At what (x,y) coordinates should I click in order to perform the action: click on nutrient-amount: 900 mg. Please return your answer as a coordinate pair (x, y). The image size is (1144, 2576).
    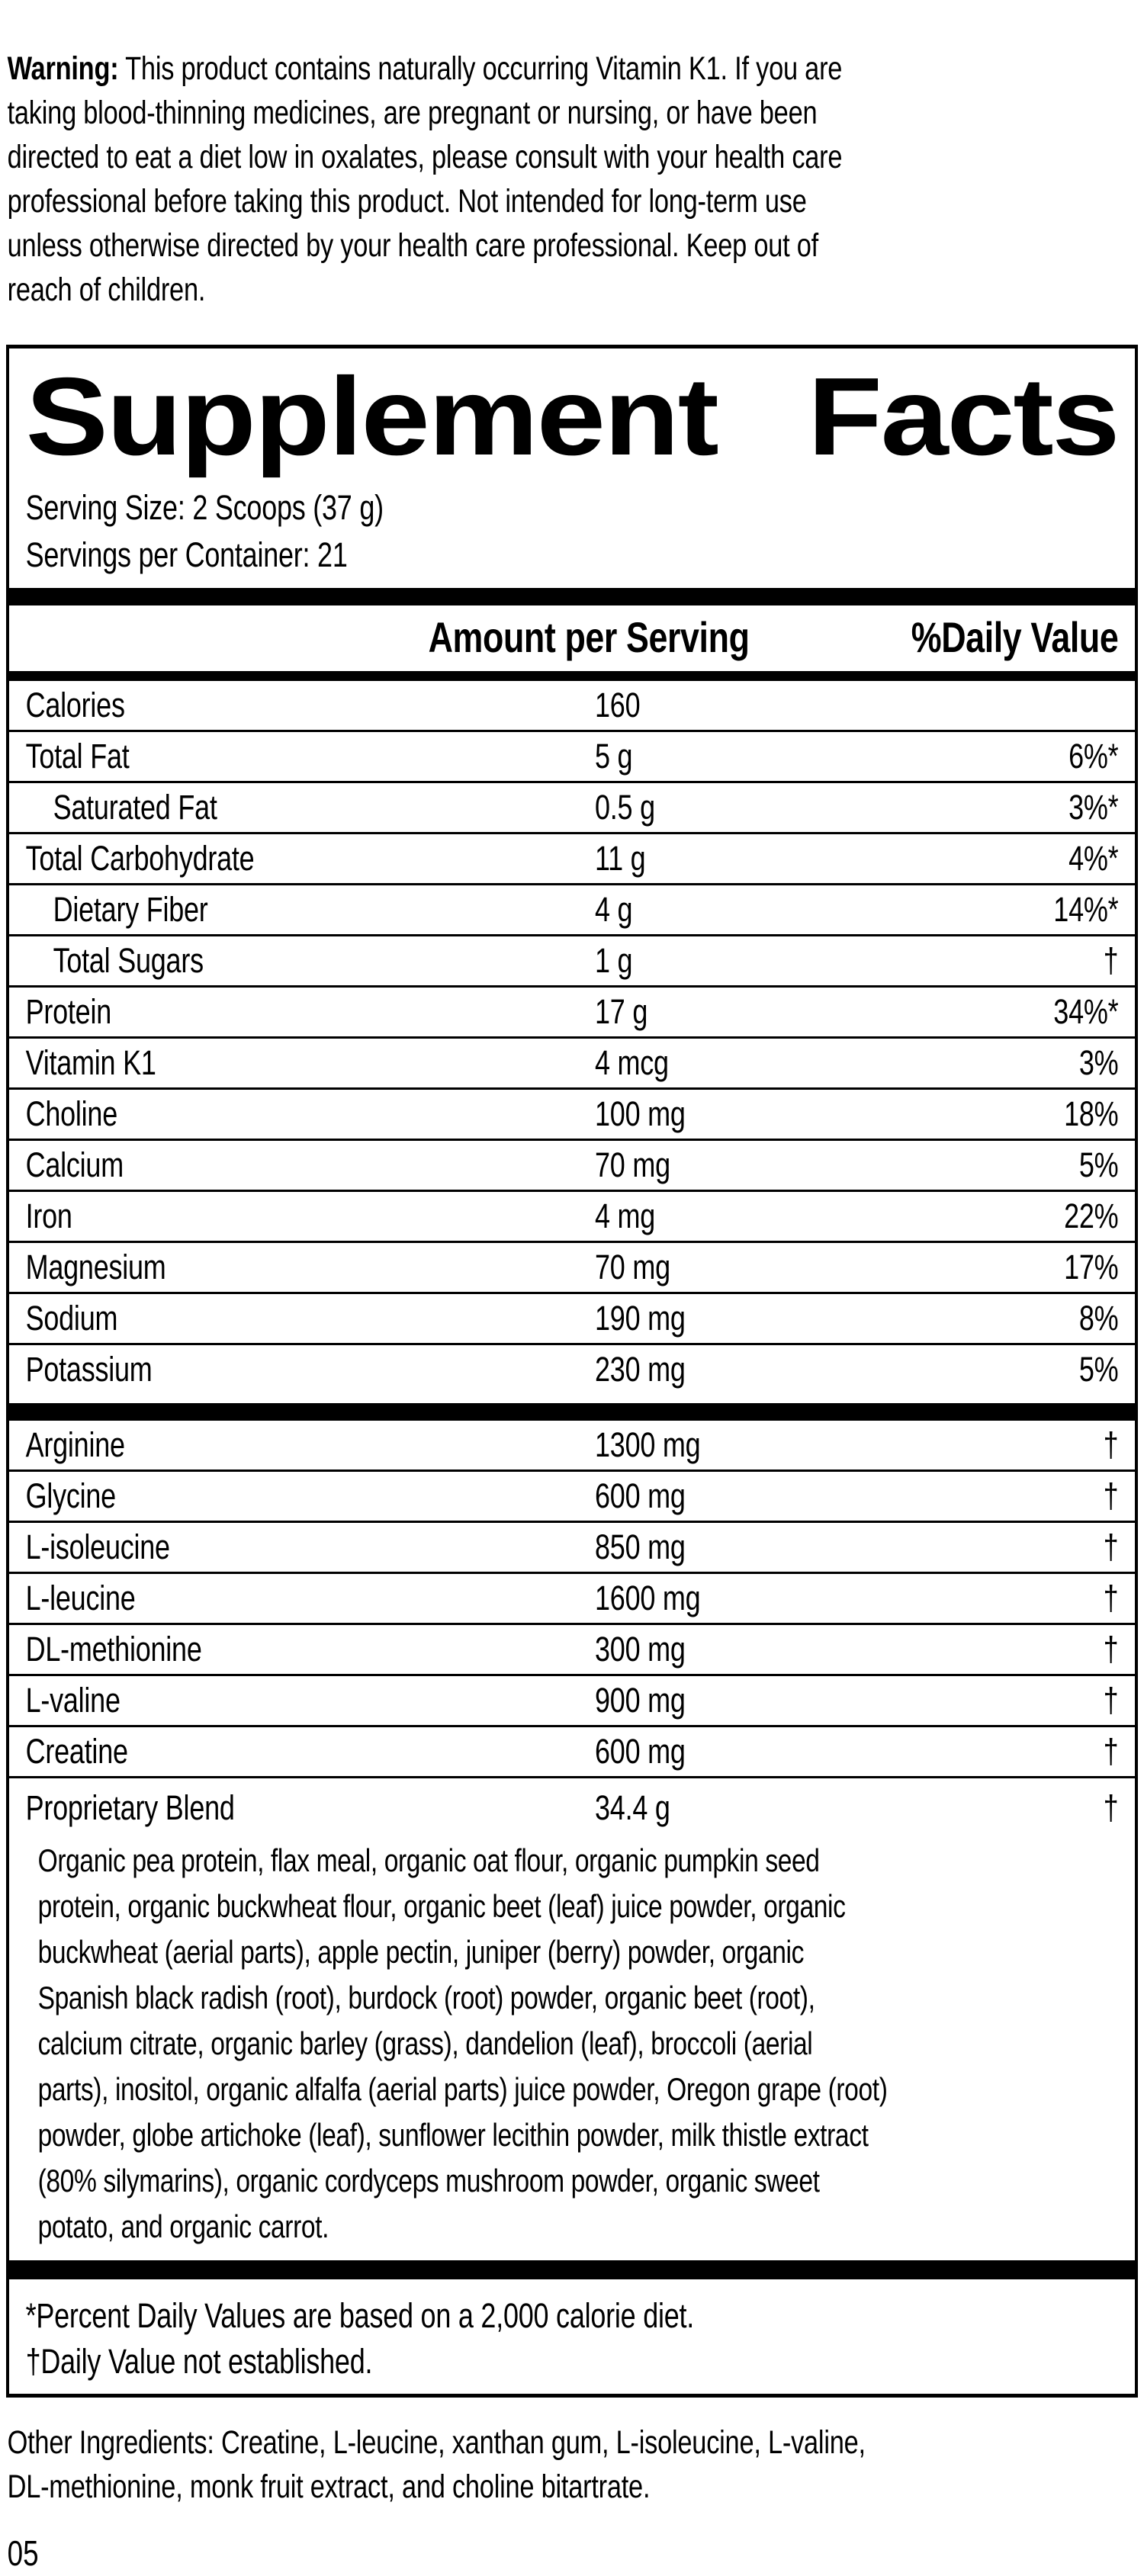
    Looking at the image, I should click on (641, 1700).